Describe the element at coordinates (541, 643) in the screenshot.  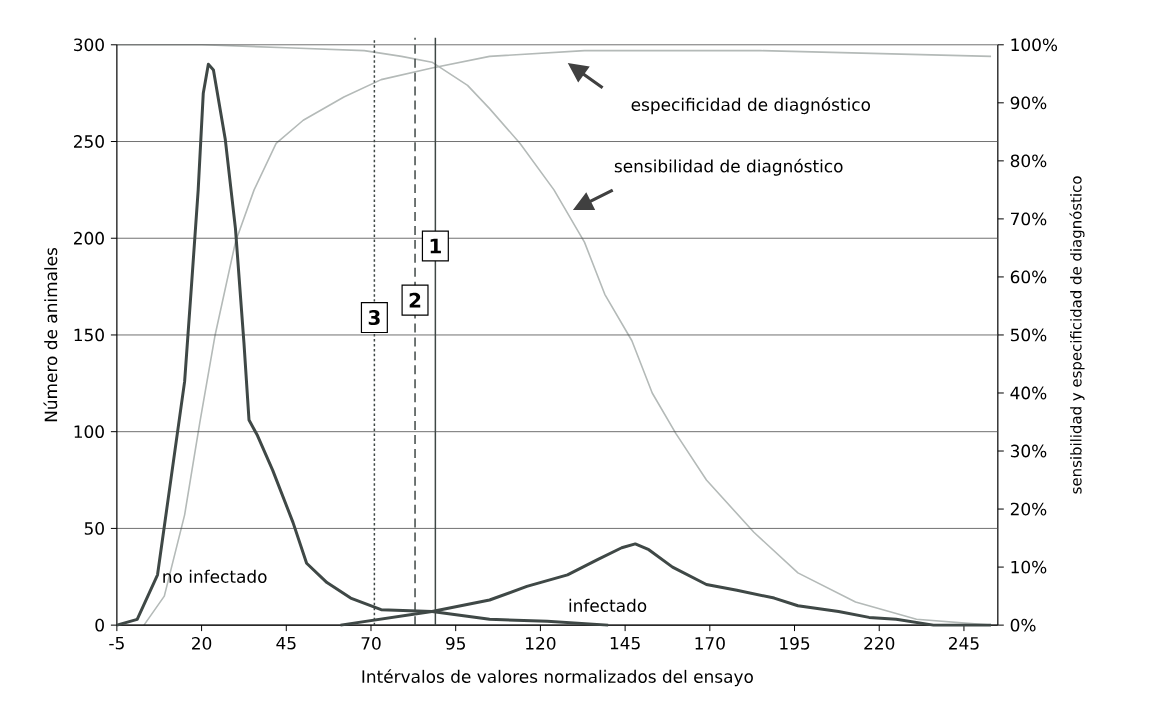
I see `x-tick-label: 120` at that location.